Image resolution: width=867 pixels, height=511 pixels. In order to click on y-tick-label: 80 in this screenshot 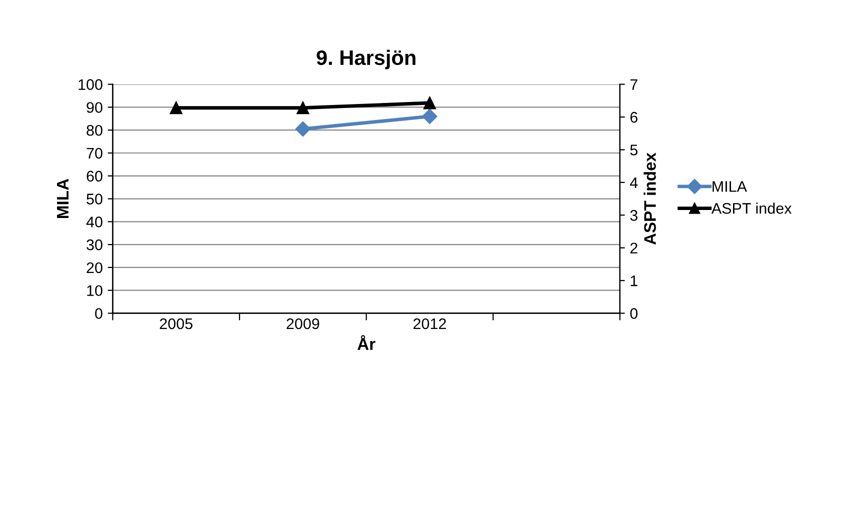, I will do `click(94, 130)`.